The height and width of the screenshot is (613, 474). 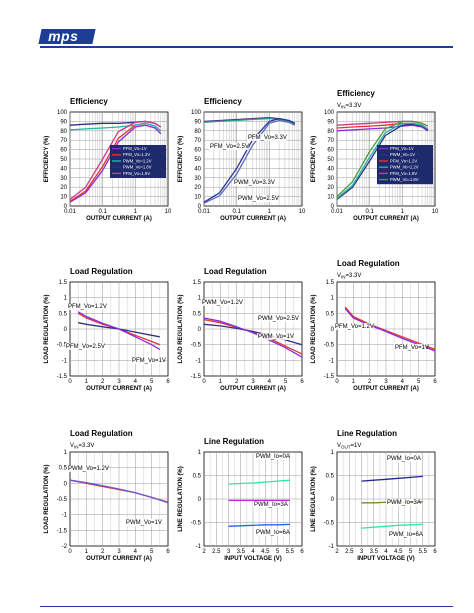 I want to click on x-tick-label: 3.5, so click(x=241, y=552).